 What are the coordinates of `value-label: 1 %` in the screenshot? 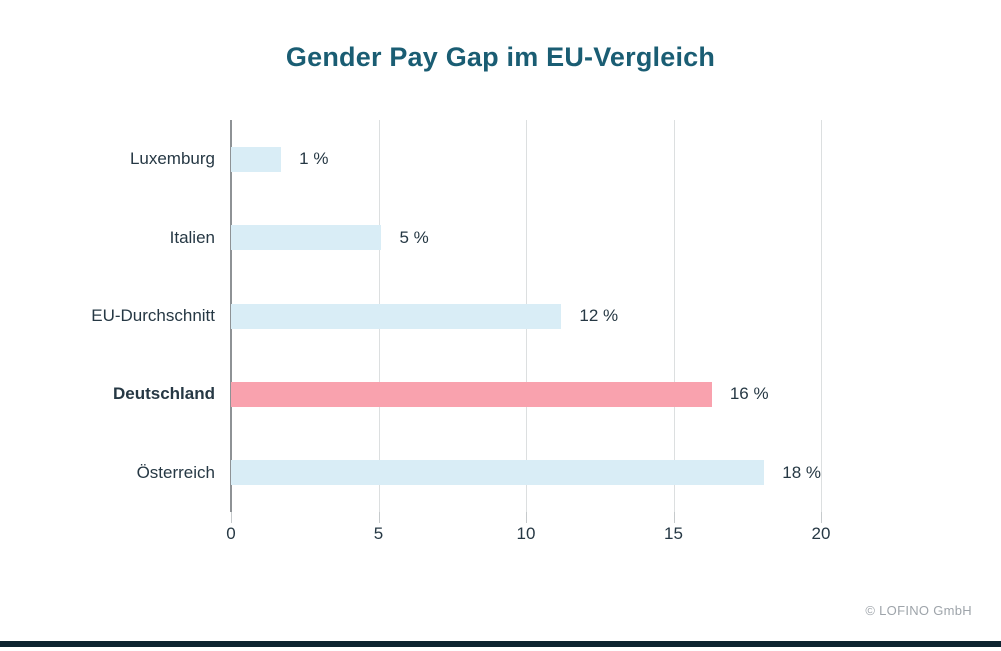 It's located at (314, 159).